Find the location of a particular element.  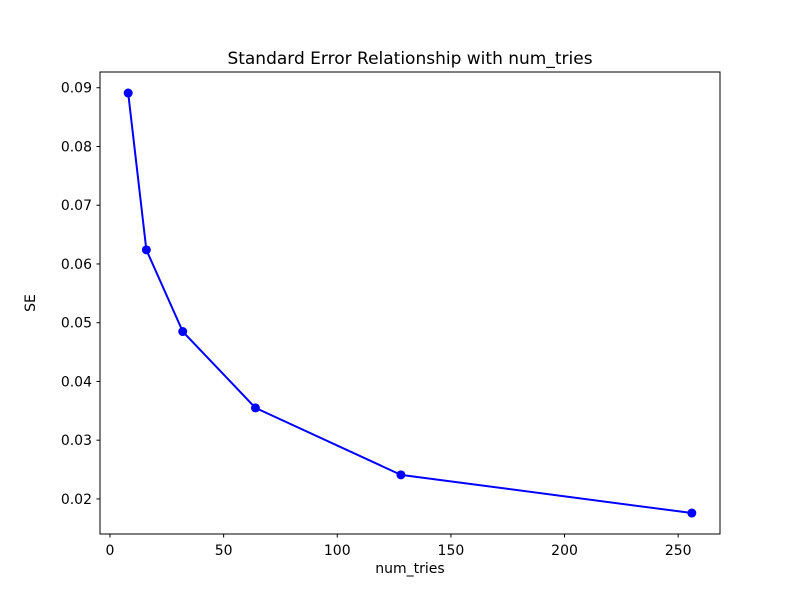

y-tick-label: 0.05 is located at coordinates (76, 324).